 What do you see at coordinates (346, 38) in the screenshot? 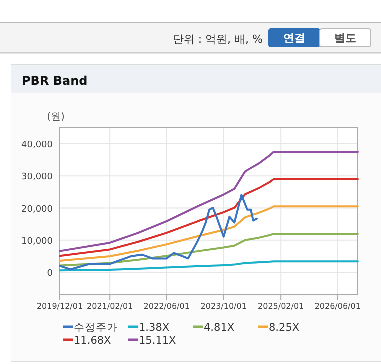
I see `button: 별도` at bounding box center [346, 38].